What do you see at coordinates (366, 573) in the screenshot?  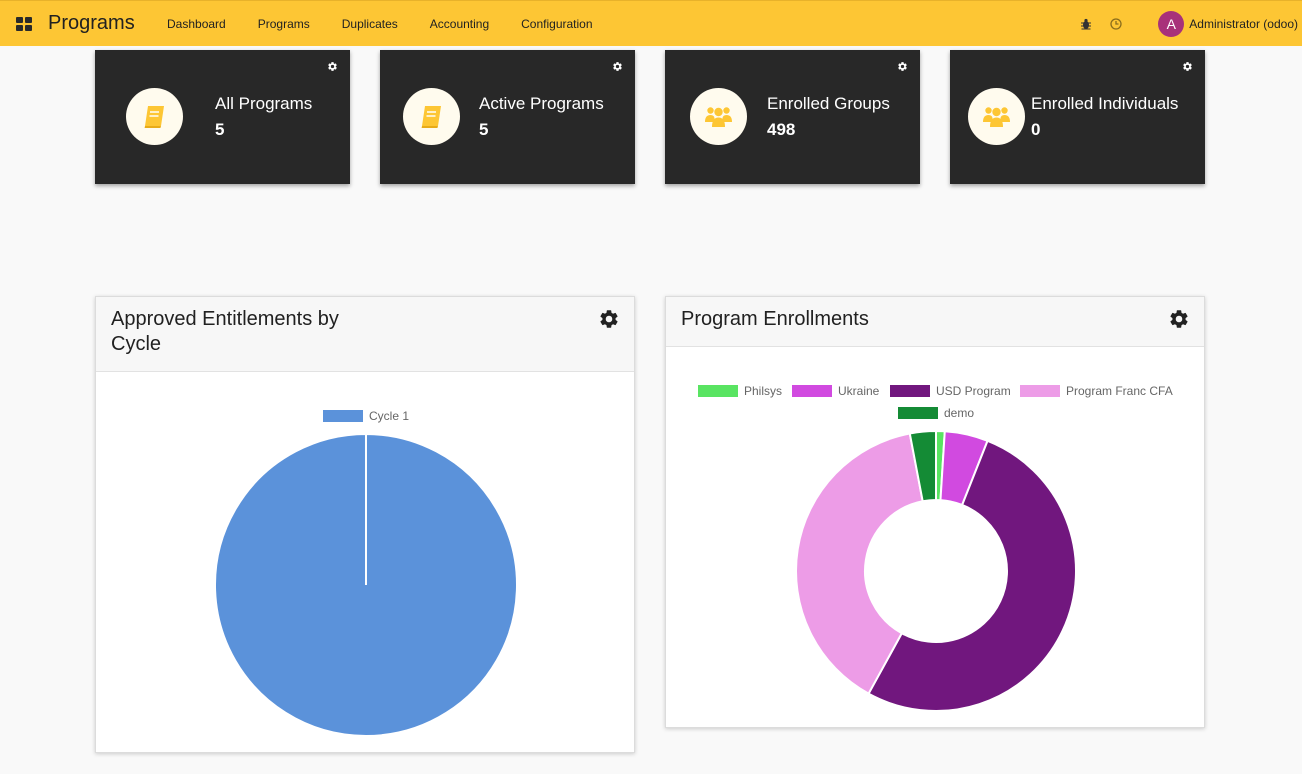 I see `entitlements-pie-chart: Cycle 1` at bounding box center [366, 573].